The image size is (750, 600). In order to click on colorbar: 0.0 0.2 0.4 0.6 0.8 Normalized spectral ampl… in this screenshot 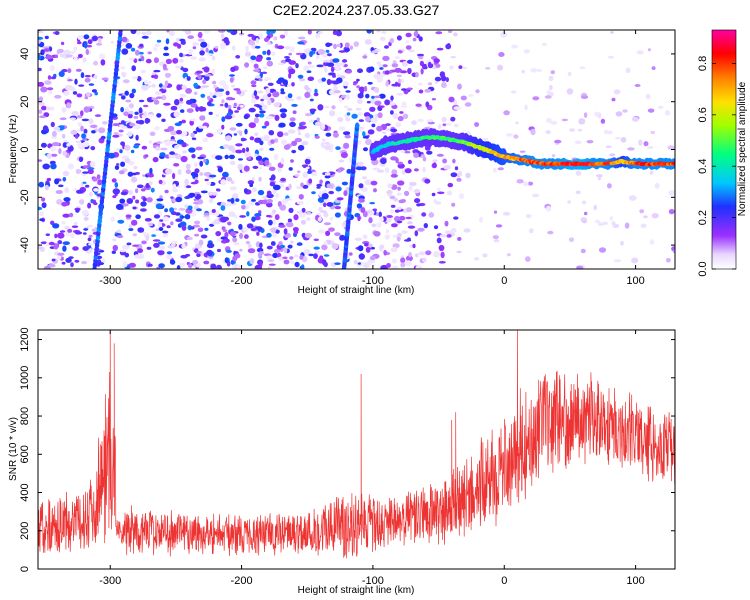, I will do `click(722, 153)`.